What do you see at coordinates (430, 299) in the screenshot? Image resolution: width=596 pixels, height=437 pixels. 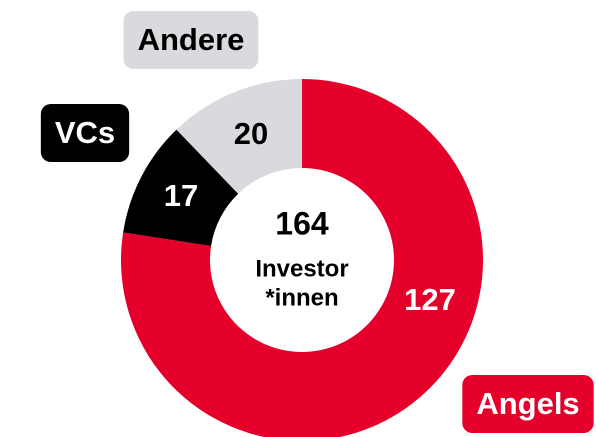 I see `value-label: 127` at bounding box center [430, 299].